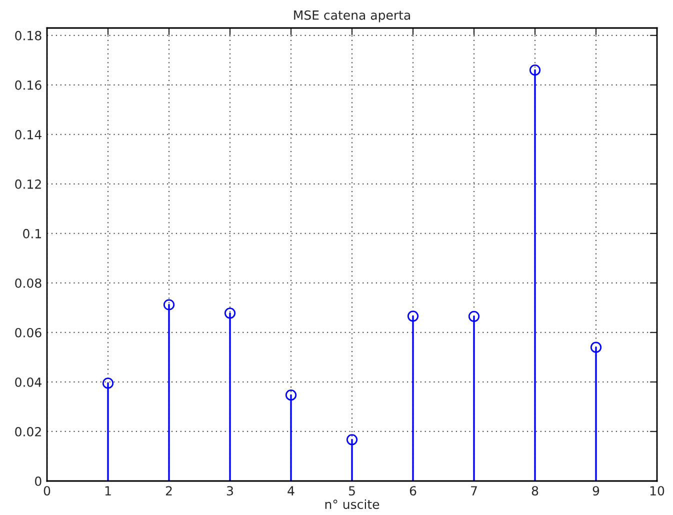  Describe the element at coordinates (535, 491) in the screenshot. I see `x-tick-label: 8` at that location.